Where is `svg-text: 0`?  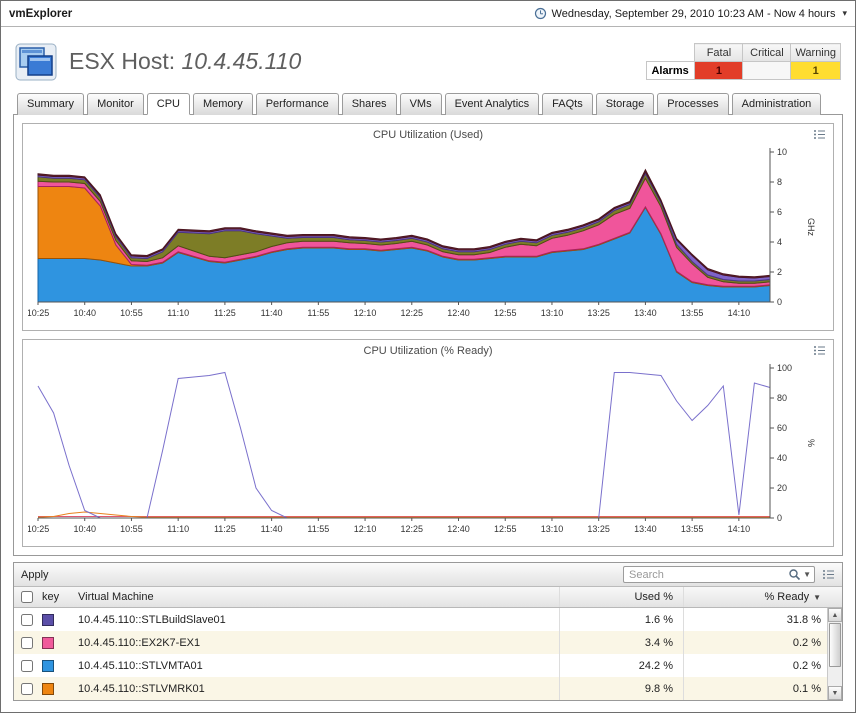 svg-text: 0 is located at coordinates (779, 302).